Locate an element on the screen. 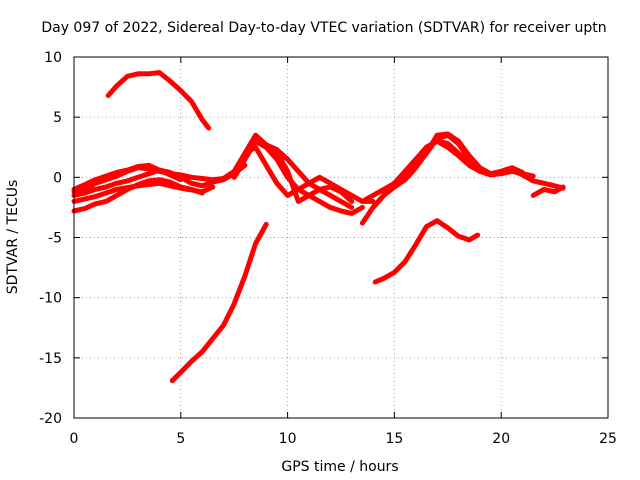 The height and width of the screenshot is (480, 640). y-tick-label: 10 is located at coordinates (53, 58).